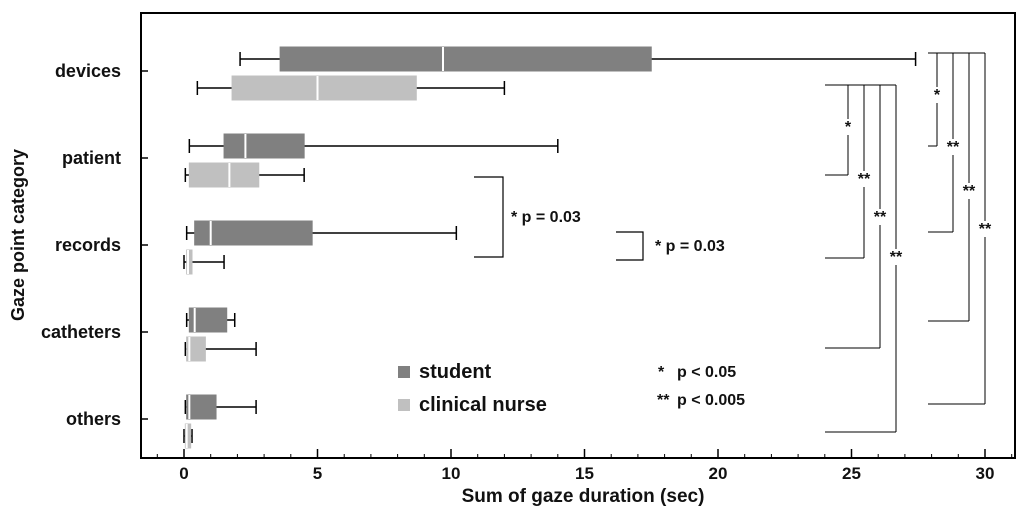 The image size is (1016, 508). What do you see at coordinates (584, 473) in the screenshot?
I see `x-tick-label-15: 15` at bounding box center [584, 473].